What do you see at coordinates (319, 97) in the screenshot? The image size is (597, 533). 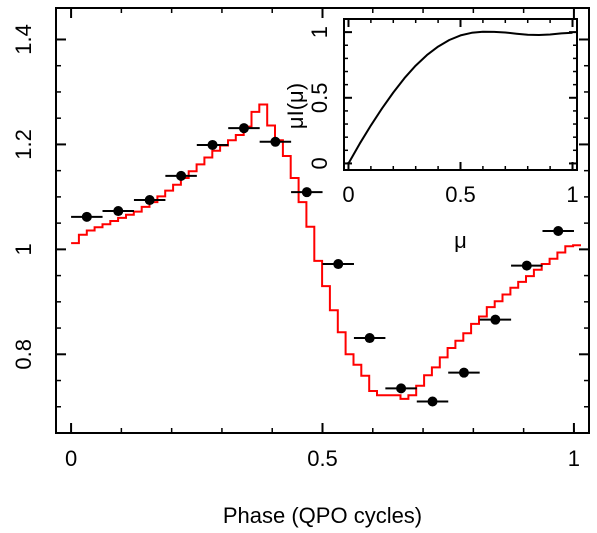 I see `inset-y-tick-label: 0.5` at bounding box center [319, 97].